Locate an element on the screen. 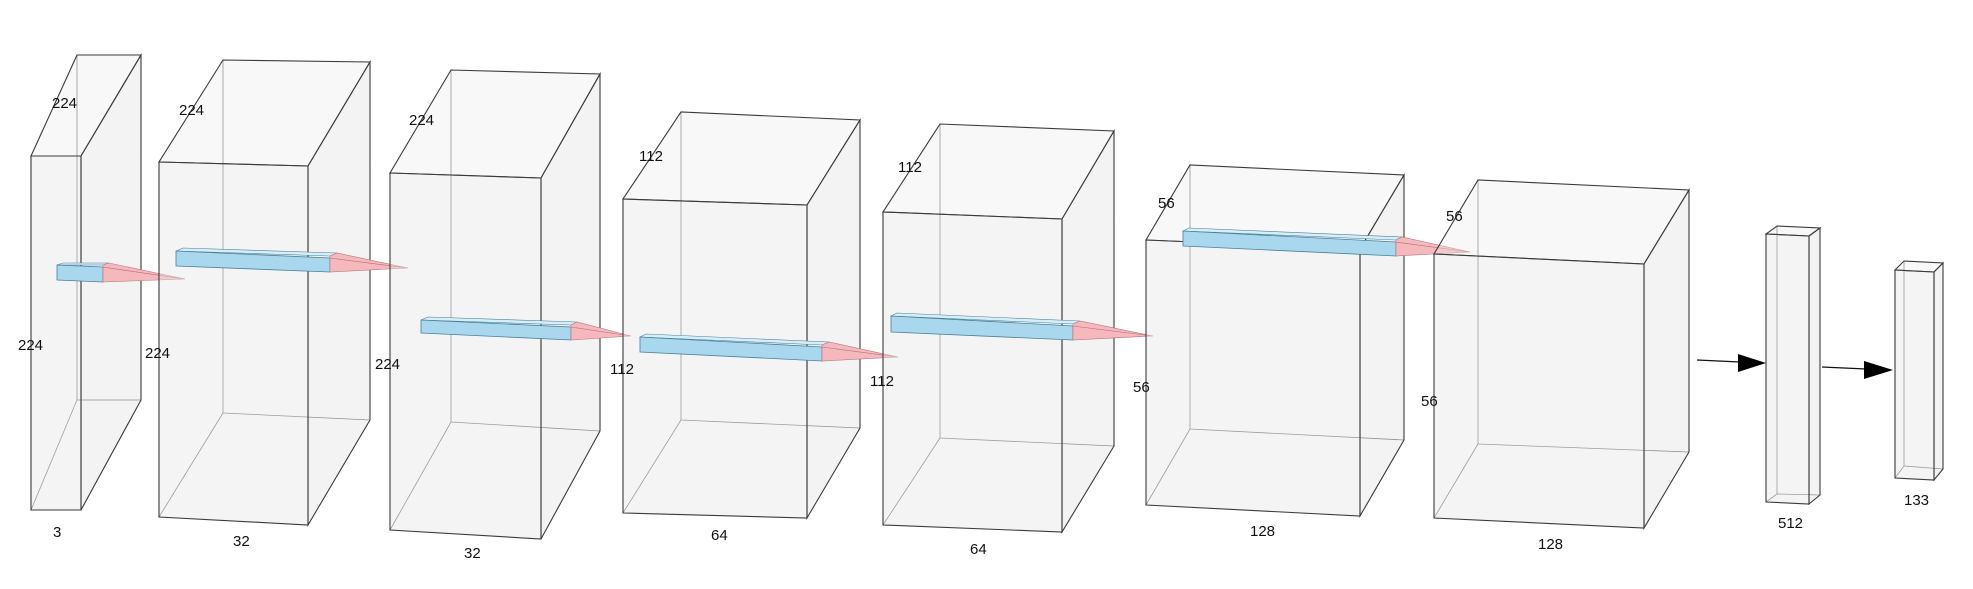 The image size is (1973, 589). layer-conv3-height-label: 112 is located at coordinates (622, 369).